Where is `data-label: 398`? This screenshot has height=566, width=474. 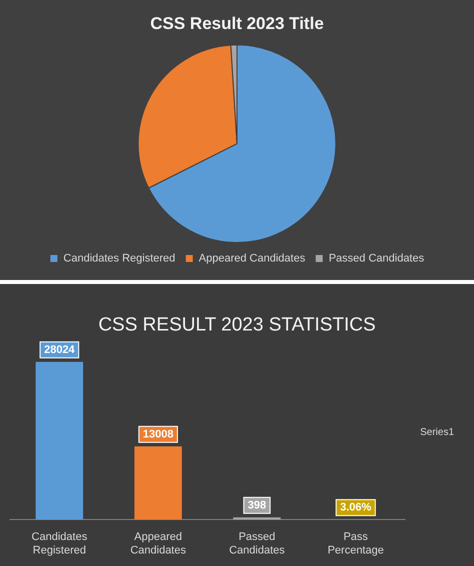
data-label: 398 is located at coordinates (257, 505).